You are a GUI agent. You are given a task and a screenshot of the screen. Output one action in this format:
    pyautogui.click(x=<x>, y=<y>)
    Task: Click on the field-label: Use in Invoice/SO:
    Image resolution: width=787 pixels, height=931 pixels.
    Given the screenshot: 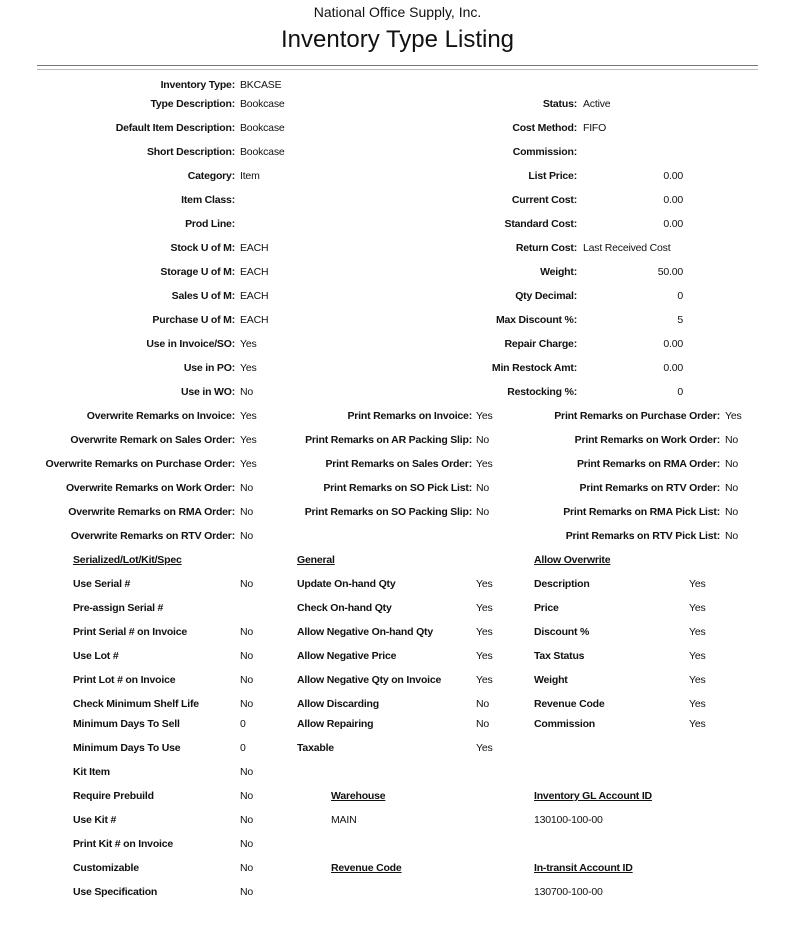 What is the action you would take?
    pyautogui.click(x=190, y=344)
    